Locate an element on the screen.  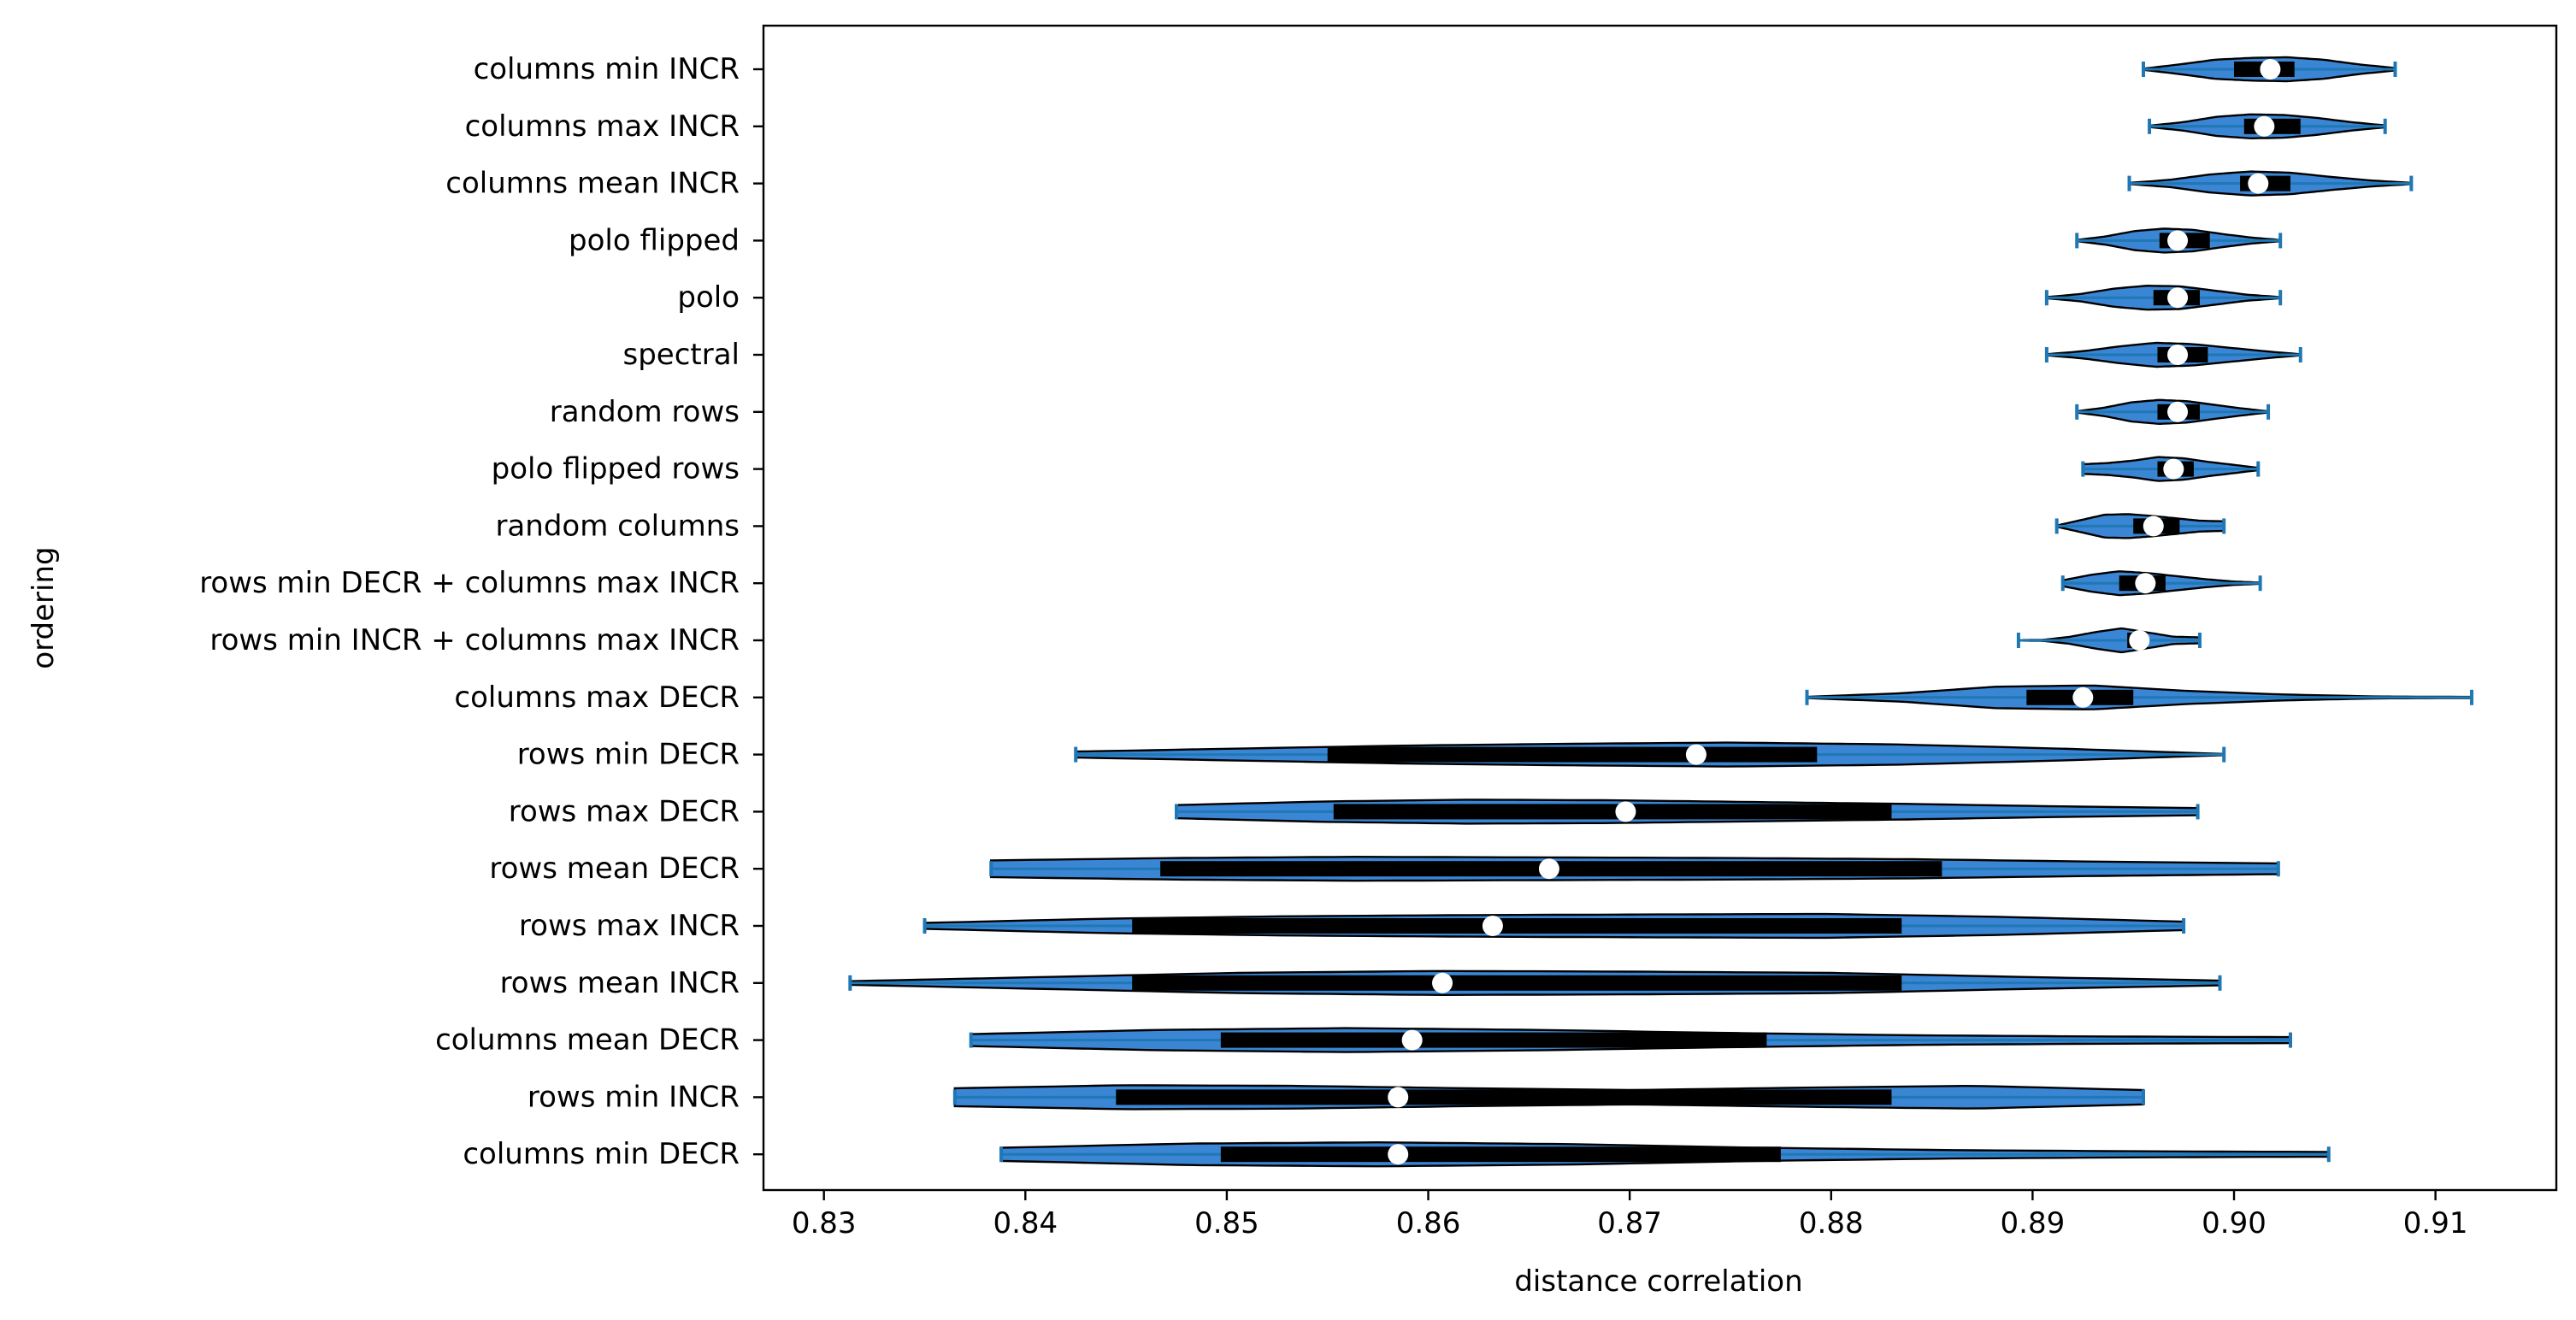
x-axis-ticks: 0.83 0.84 0.85 0.86 0.87 0.88 0.89 0.90 0.91 is located at coordinates (1630, 1215).